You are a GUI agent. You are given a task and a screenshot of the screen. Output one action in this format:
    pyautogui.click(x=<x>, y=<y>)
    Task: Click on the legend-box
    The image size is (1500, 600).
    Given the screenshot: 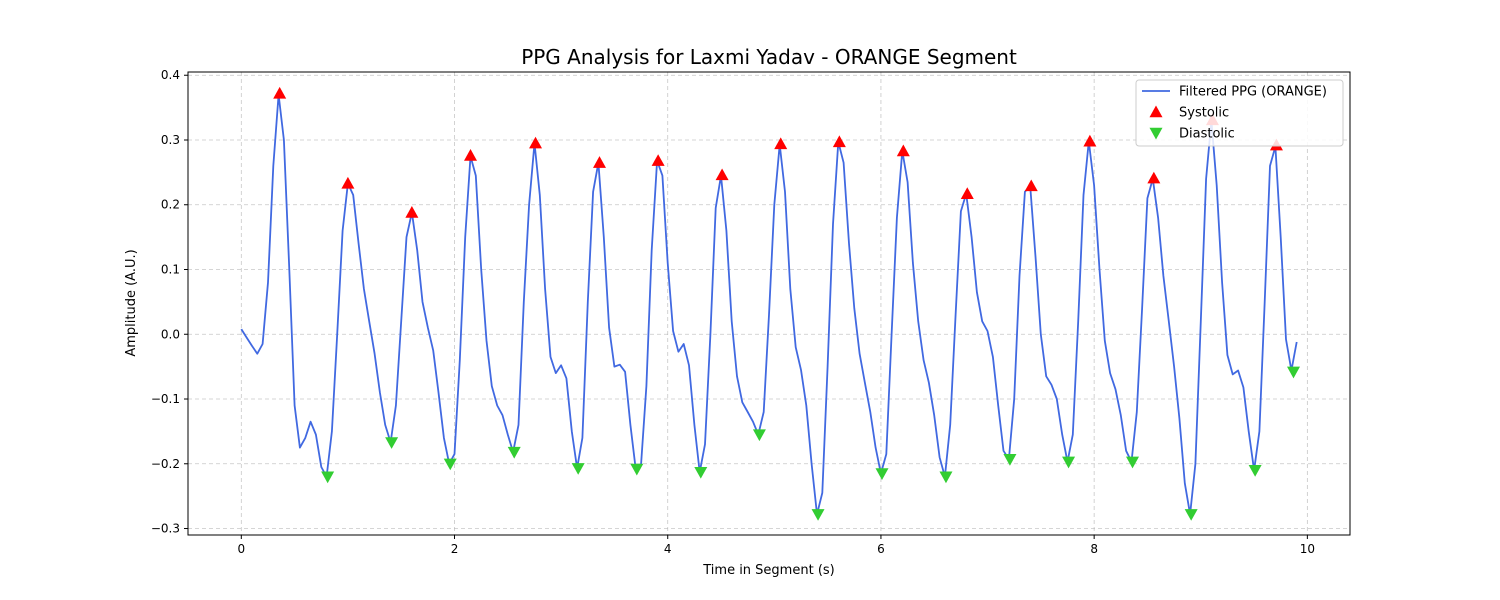 What is the action you would take?
    pyautogui.click(x=1239, y=113)
    